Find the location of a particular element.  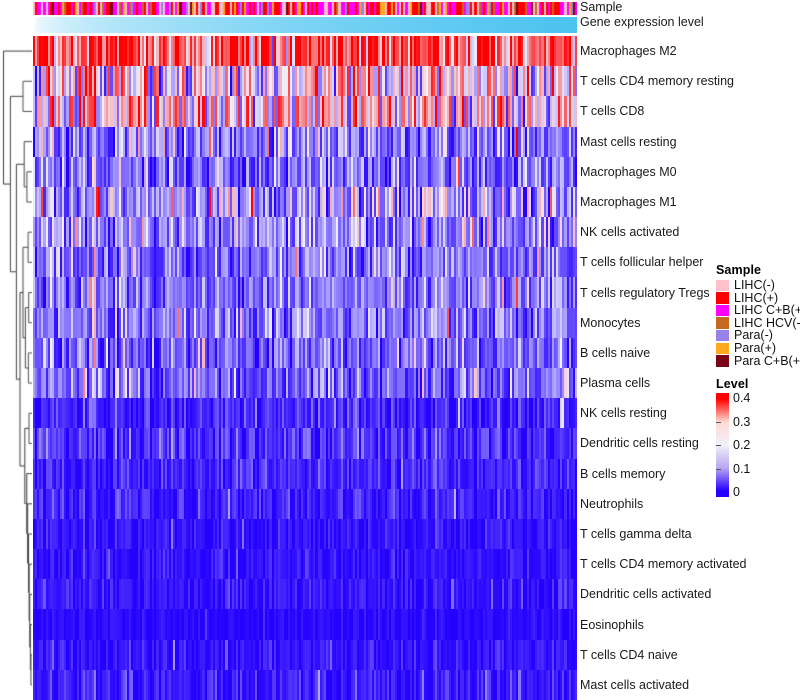

row-label: NK cells resting is located at coordinates (623, 413).